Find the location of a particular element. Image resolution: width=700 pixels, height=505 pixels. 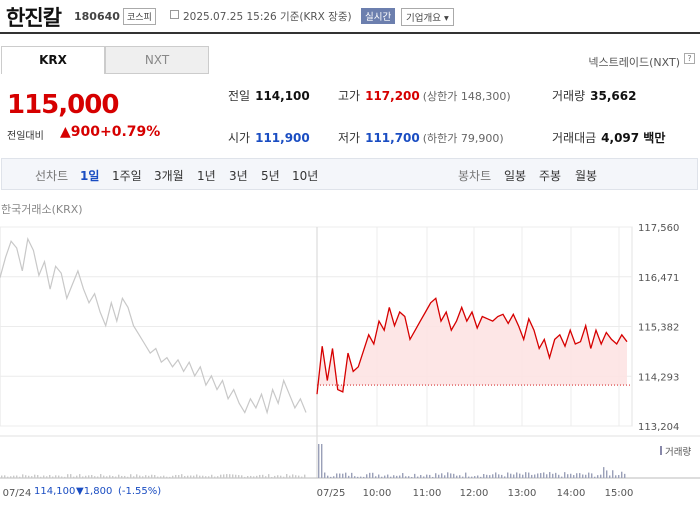

period-bar: 선차트 1일 1주일 3개월 1년 3년 5년 10년 봉차트 일봉 주봉 월봉 is located at coordinates (349, 174).